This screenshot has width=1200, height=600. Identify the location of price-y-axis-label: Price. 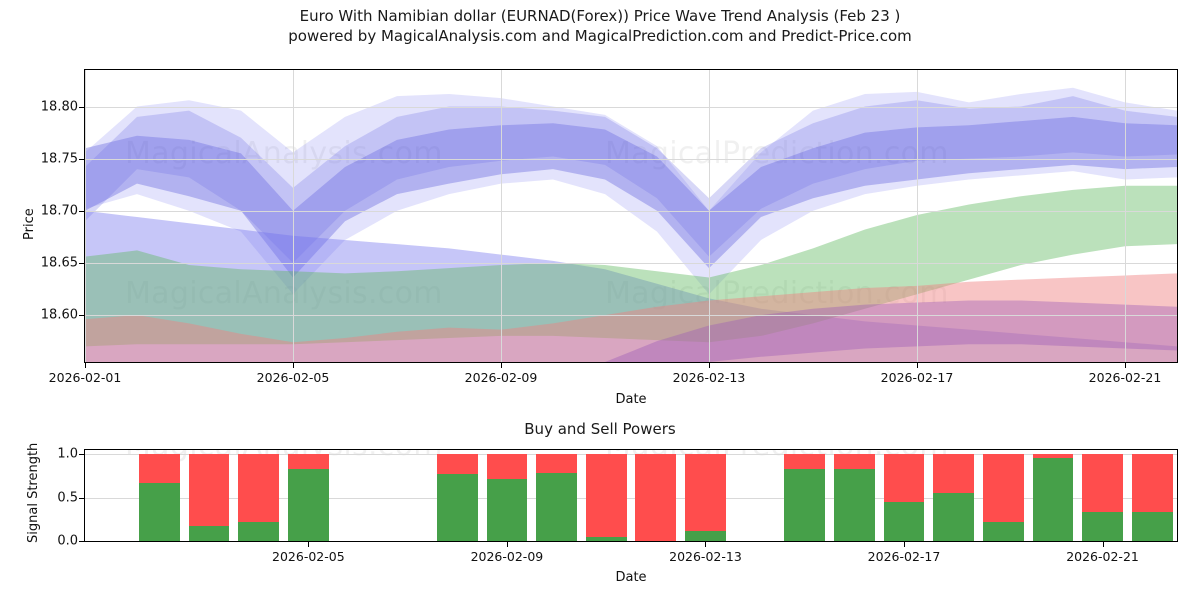
(29, 224).